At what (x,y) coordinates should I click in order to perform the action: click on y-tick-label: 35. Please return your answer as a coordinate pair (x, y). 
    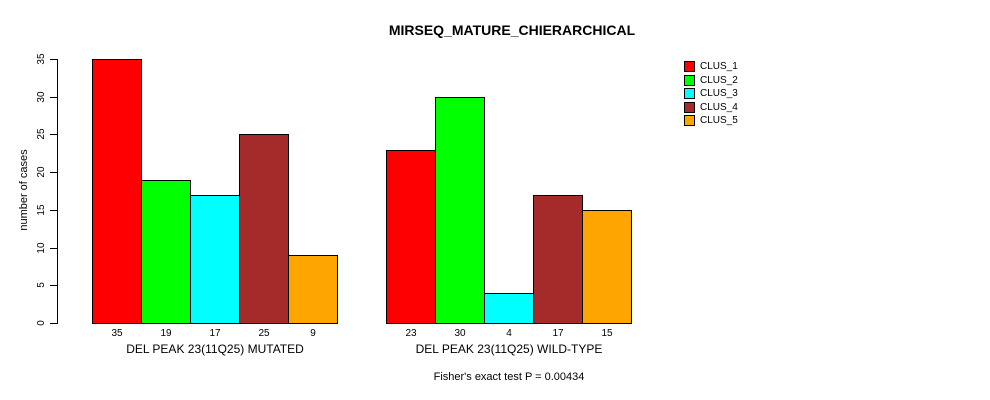
    Looking at the image, I should click on (41, 59).